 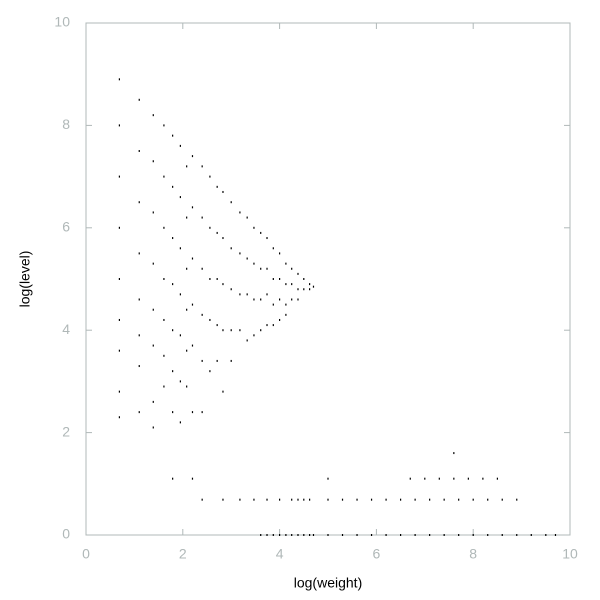 What do you see at coordinates (328, 583) in the screenshot?
I see `x-axis-label: log(weight)` at bounding box center [328, 583].